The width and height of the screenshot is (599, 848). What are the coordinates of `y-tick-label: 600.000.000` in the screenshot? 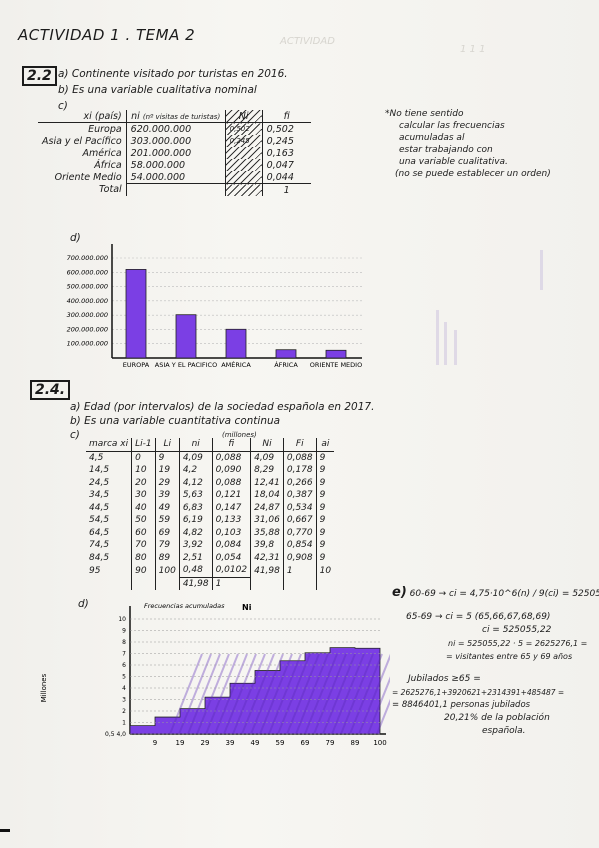 It's located at (87, 272).